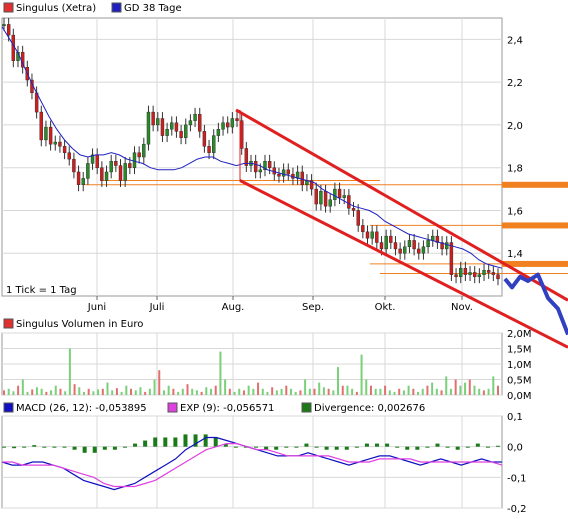  I want to click on price-x-ticks: Juni Juli Aug. Sep. Okt. Nov., so click(280, 304).